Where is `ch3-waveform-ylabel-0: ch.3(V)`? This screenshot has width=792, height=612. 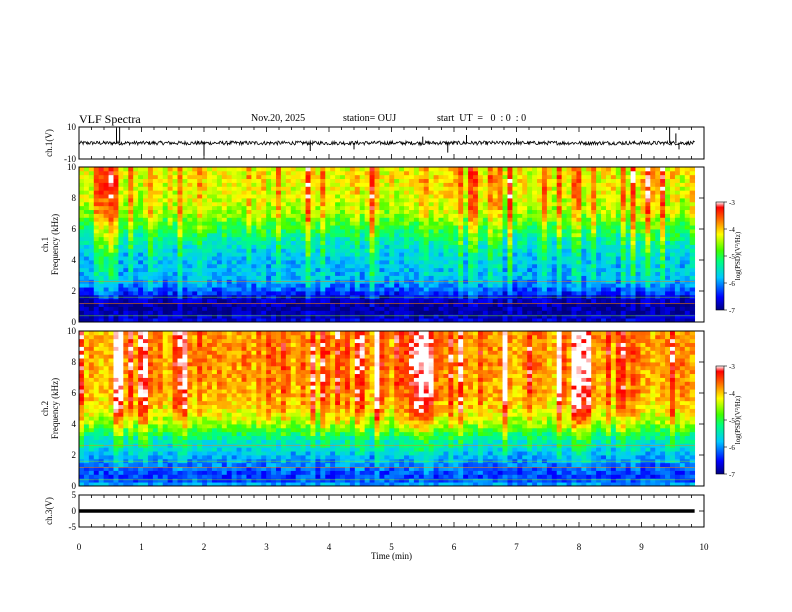 ch3-waveform-ylabel-0: ch.3(V) is located at coordinates (49, 511).